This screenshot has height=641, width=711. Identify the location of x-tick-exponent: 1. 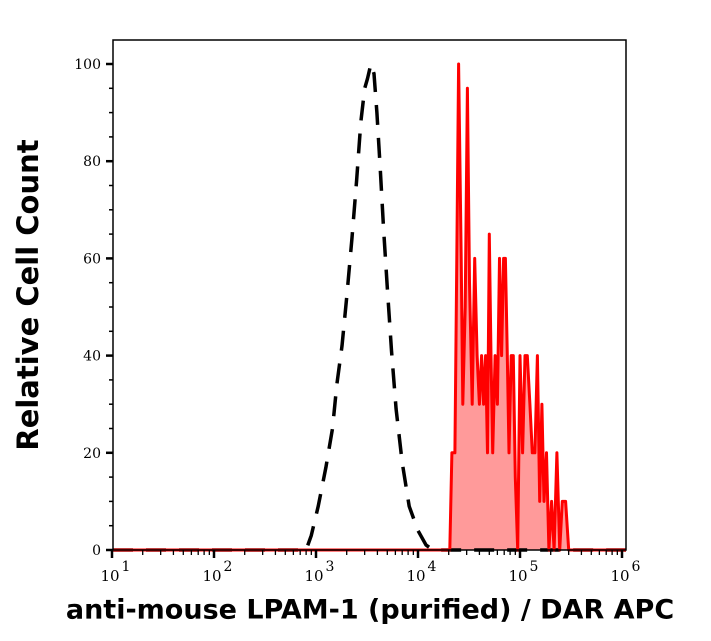
(126, 567).